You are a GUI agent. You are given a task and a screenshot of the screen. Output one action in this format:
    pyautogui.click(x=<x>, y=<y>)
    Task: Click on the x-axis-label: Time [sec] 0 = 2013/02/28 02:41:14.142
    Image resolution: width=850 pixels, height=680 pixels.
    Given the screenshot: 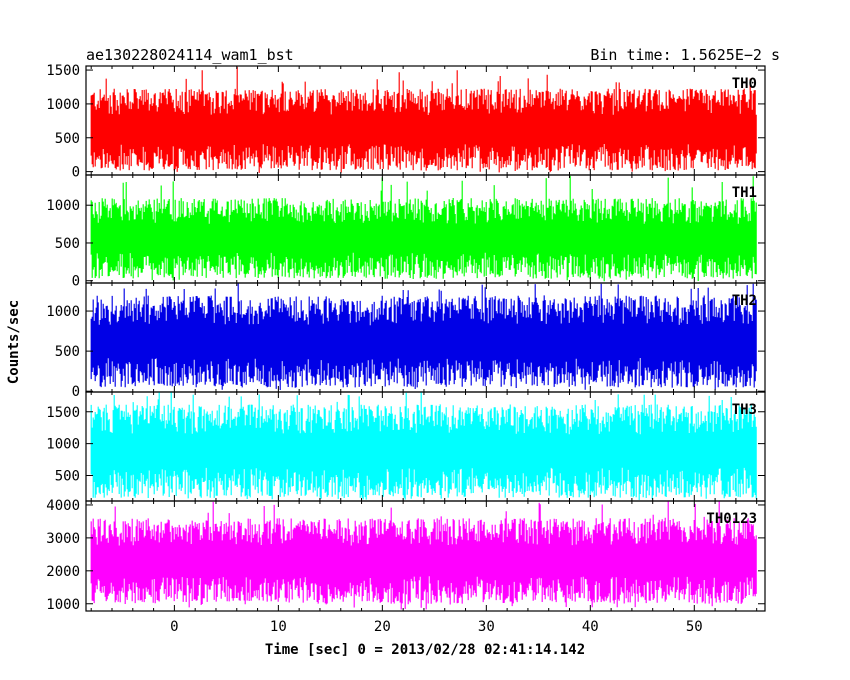 What is the action you would take?
    pyautogui.click(x=425, y=650)
    